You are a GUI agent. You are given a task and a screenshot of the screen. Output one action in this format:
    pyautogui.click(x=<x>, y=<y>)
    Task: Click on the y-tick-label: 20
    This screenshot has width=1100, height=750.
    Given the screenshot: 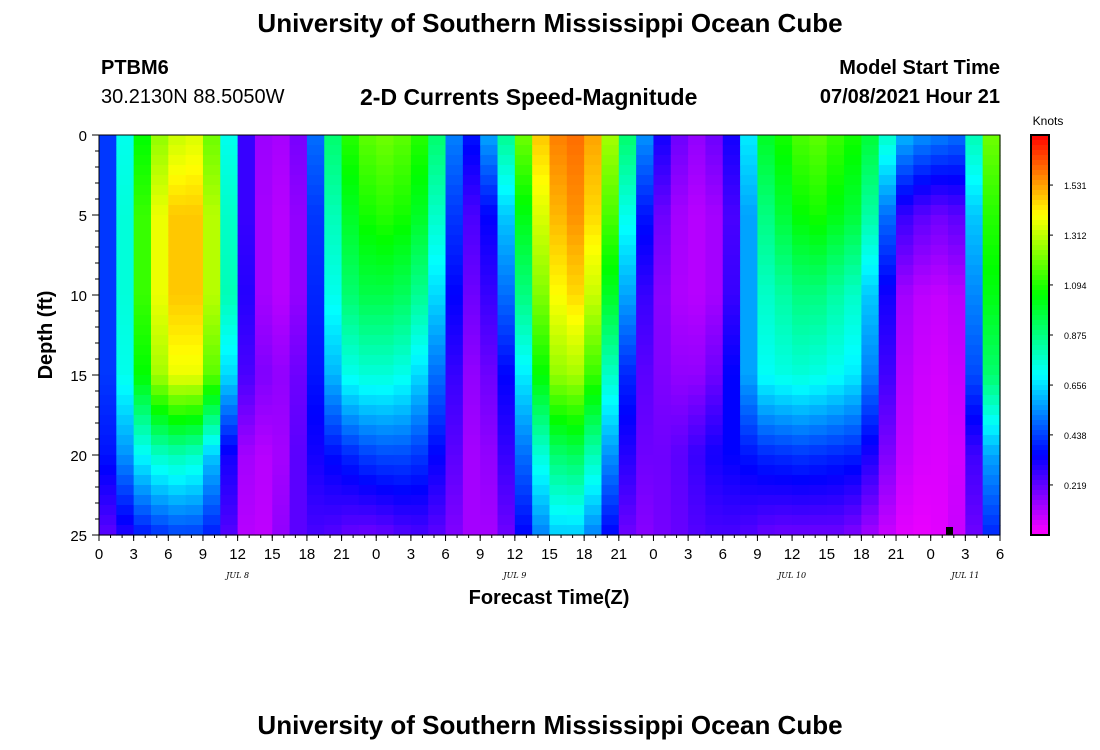 What is the action you would take?
    pyautogui.click(x=78, y=456)
    